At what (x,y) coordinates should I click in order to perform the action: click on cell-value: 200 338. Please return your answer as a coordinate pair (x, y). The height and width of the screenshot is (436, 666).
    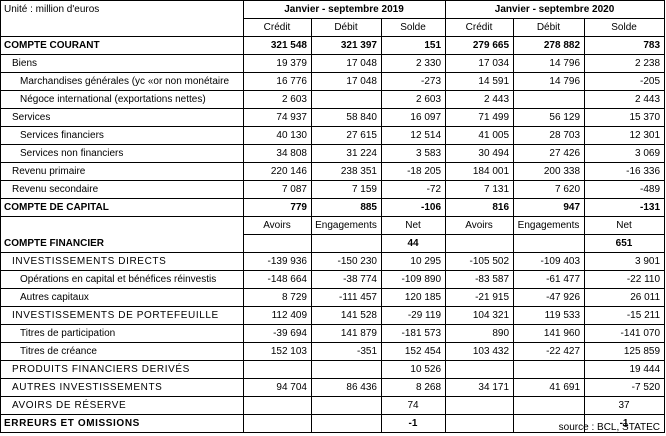
    Looking at the image, I should click on (549, 171).